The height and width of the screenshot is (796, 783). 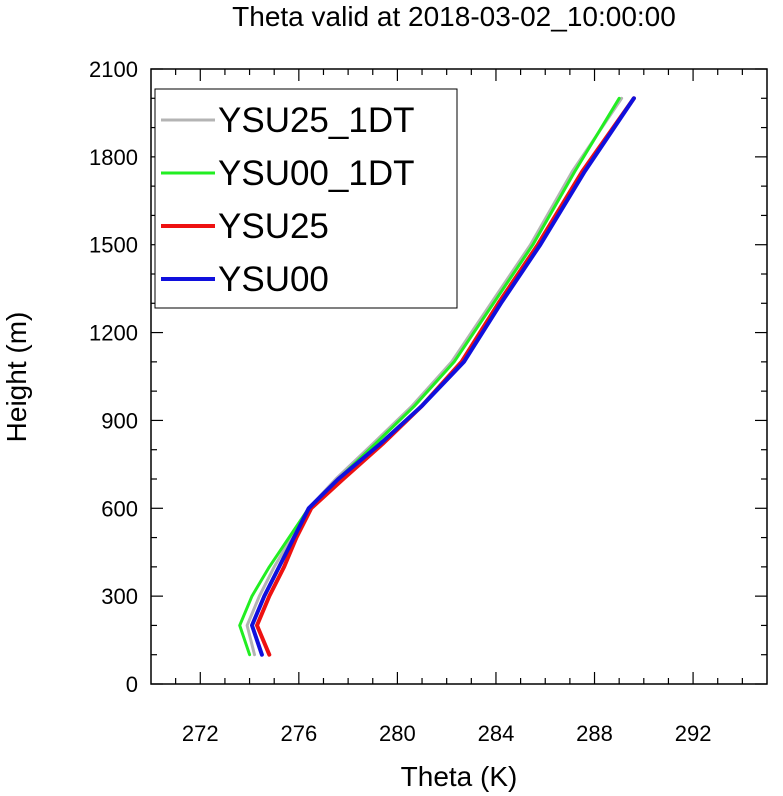 What do you see at coordinates (113, 245) in the screenshot?
I see `y-tick-label: 1500` at bounding box center [113, 245].